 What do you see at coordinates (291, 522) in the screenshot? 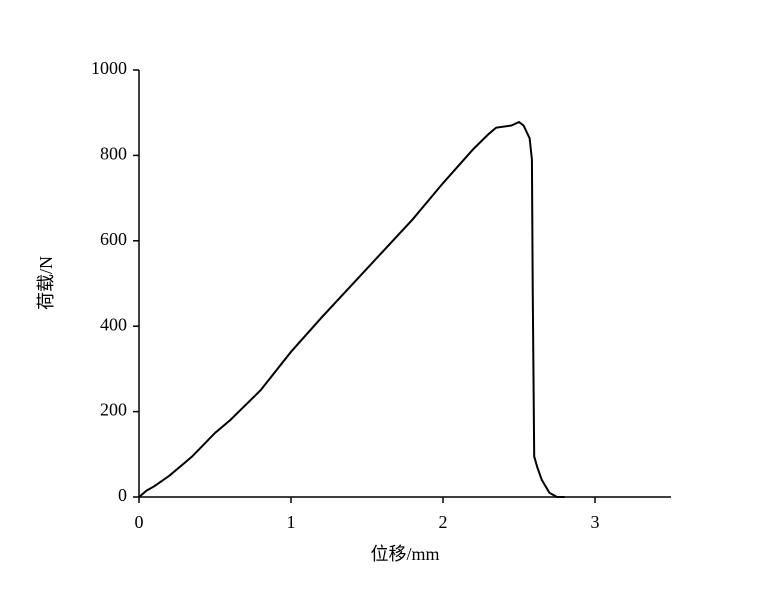
I see `x-tick-label: 1` at bounding box center [291, 522].